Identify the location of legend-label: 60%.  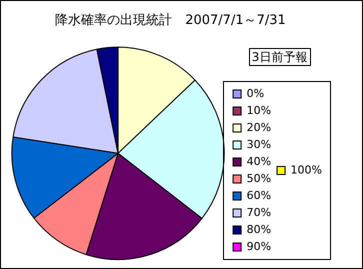
(259, 195).